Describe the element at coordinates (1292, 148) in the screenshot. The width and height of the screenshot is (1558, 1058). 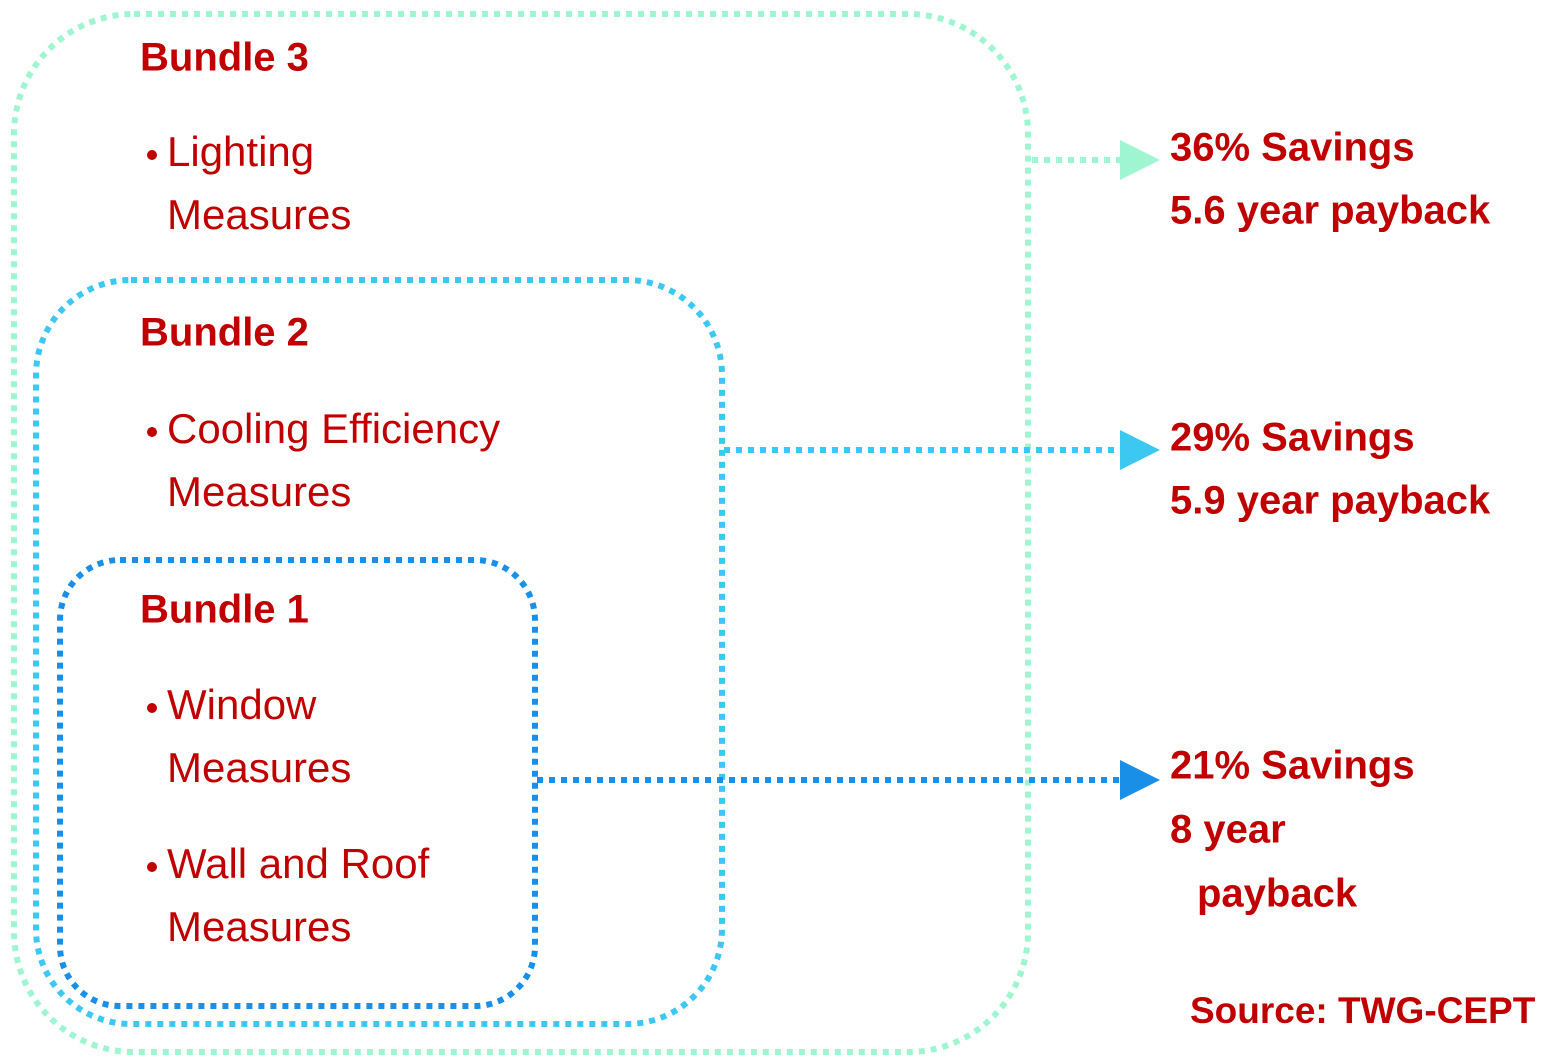
I see `result-line: 36% Savings` at that location.